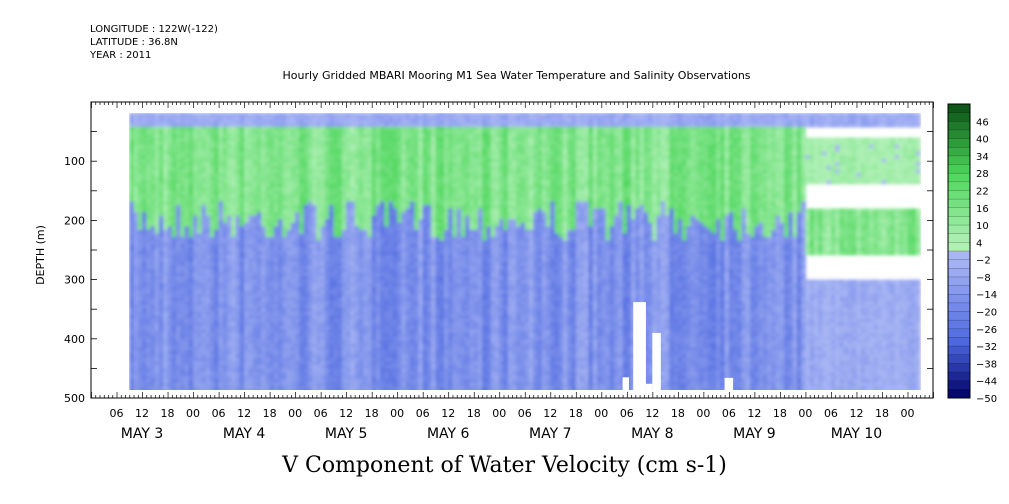 The height and width of the screenshot is (504, 1009). Describe the element at coordinates (983, 261) in the screenshot. I see `colorbar-tick-label: −2` at that location.